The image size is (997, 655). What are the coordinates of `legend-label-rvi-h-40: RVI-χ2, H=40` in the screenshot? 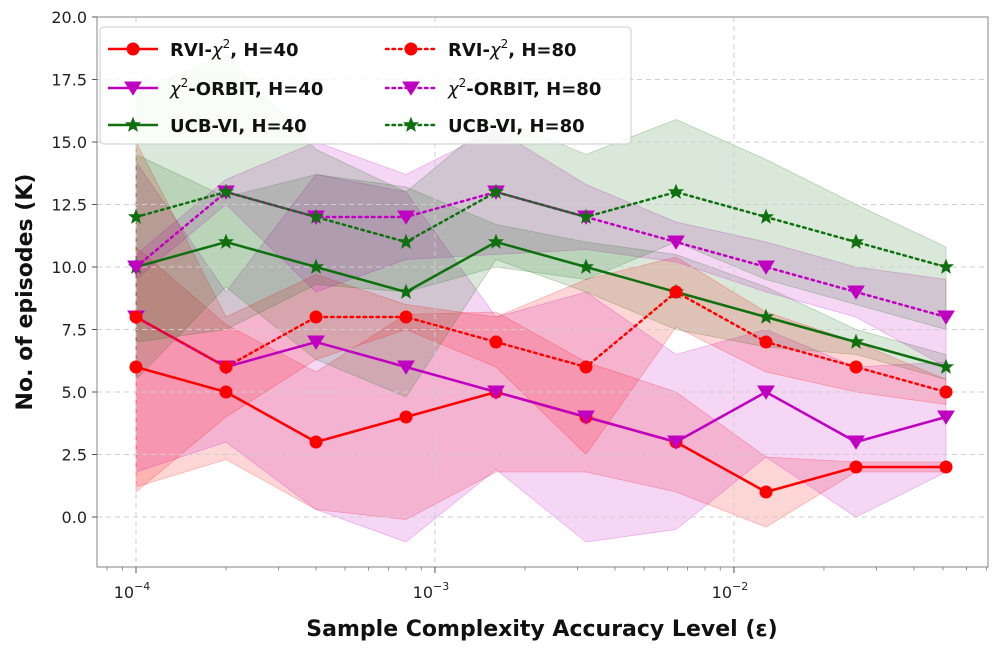 It's located at (234, 49).